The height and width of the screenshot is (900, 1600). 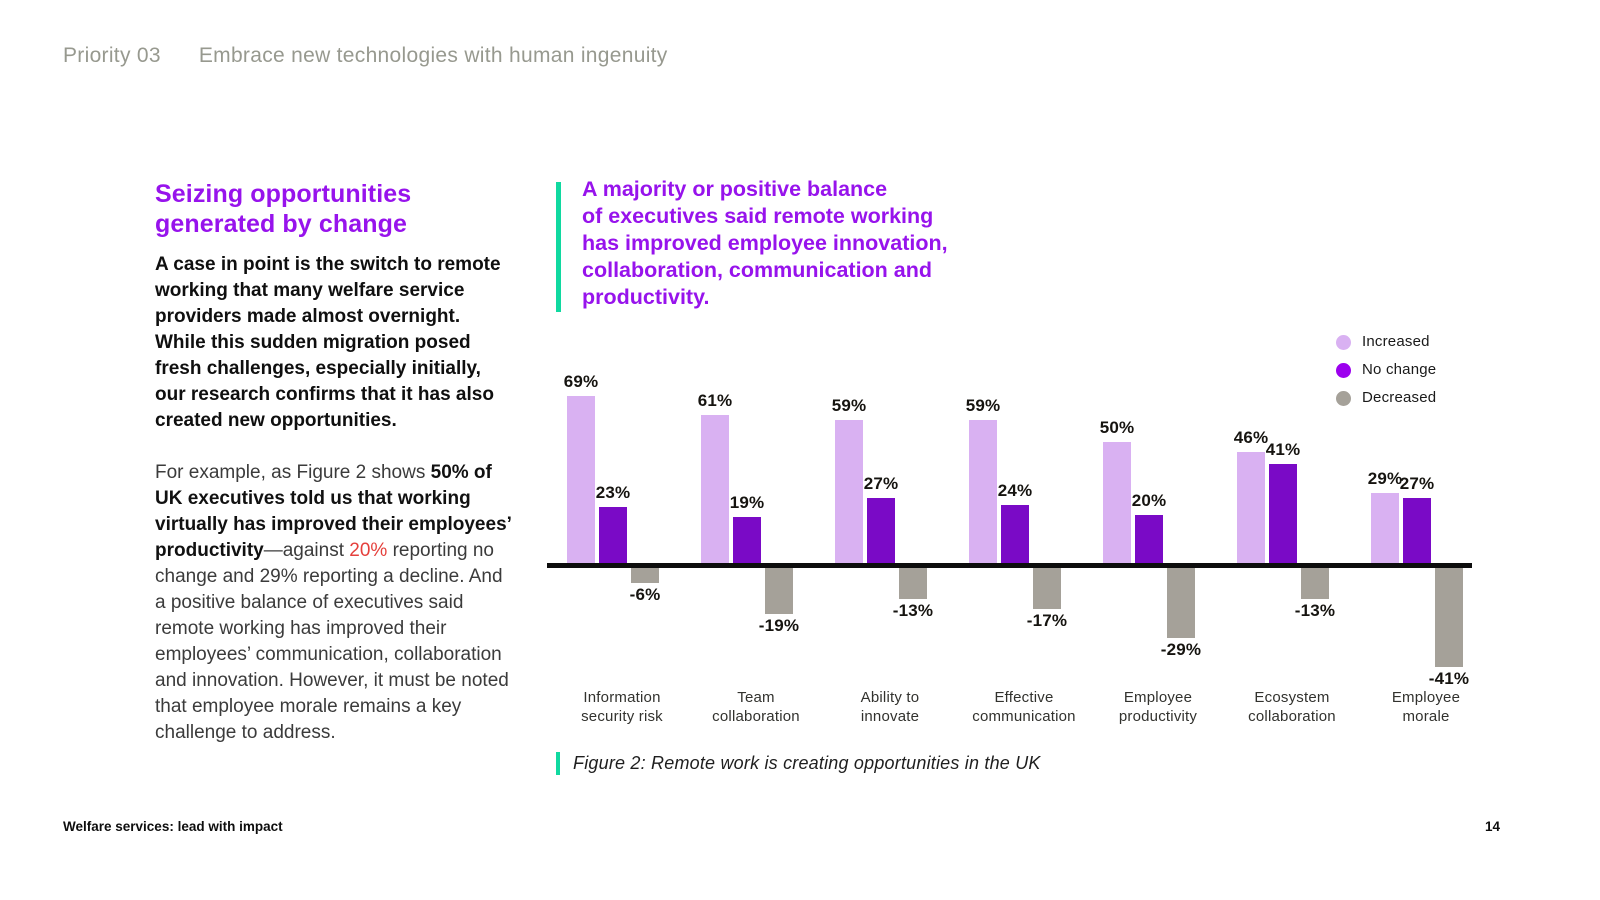 What do you see at coordinates (306, 550) in the screenshot?
I see `body-text-2: —against` at bounding box center [306, 550].